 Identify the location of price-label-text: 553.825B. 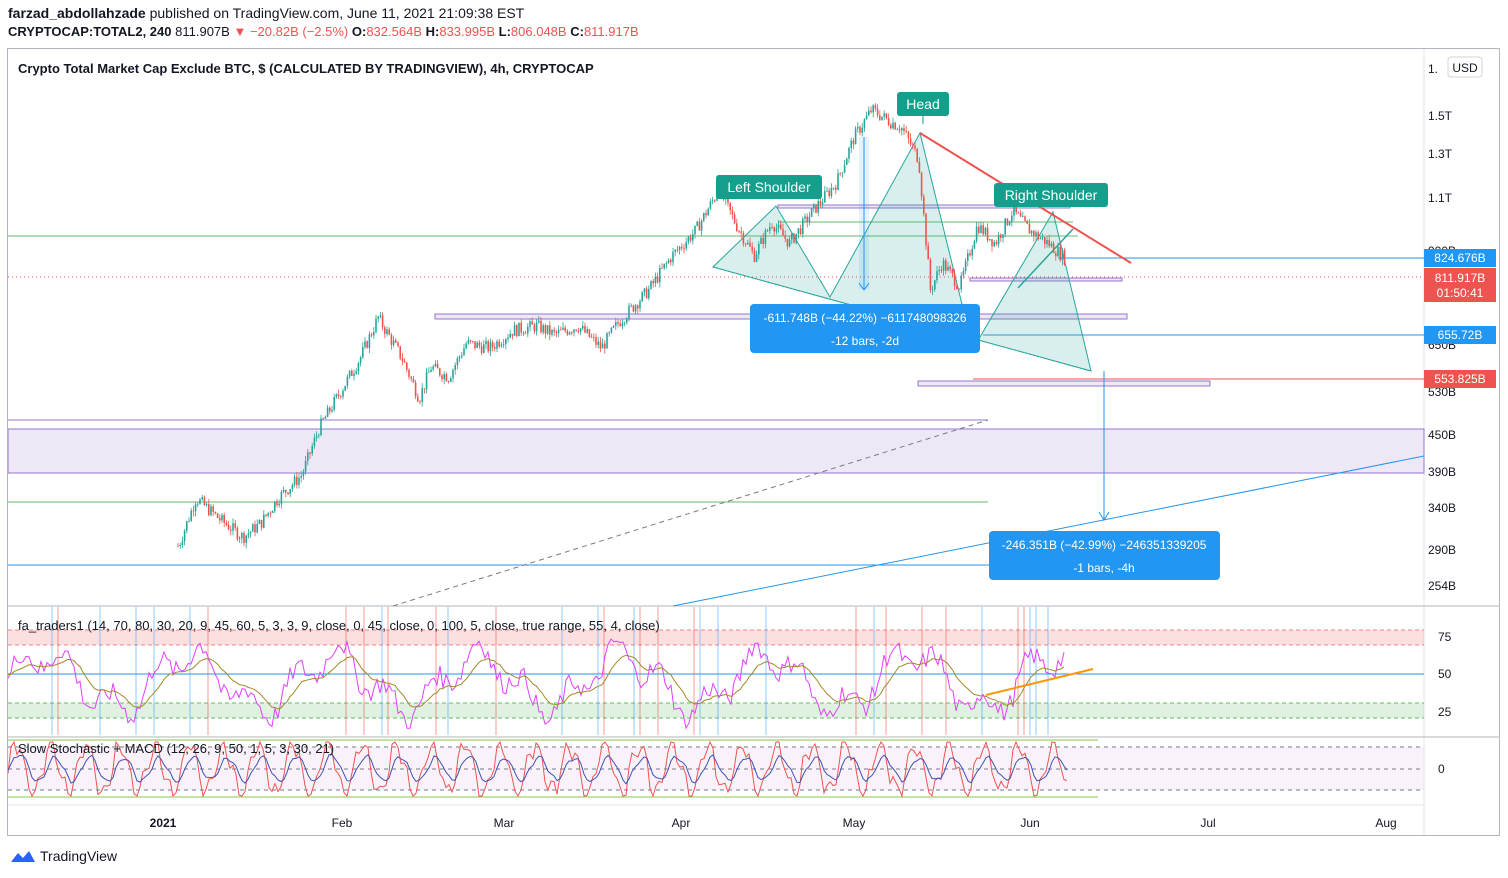
(1459, 379).